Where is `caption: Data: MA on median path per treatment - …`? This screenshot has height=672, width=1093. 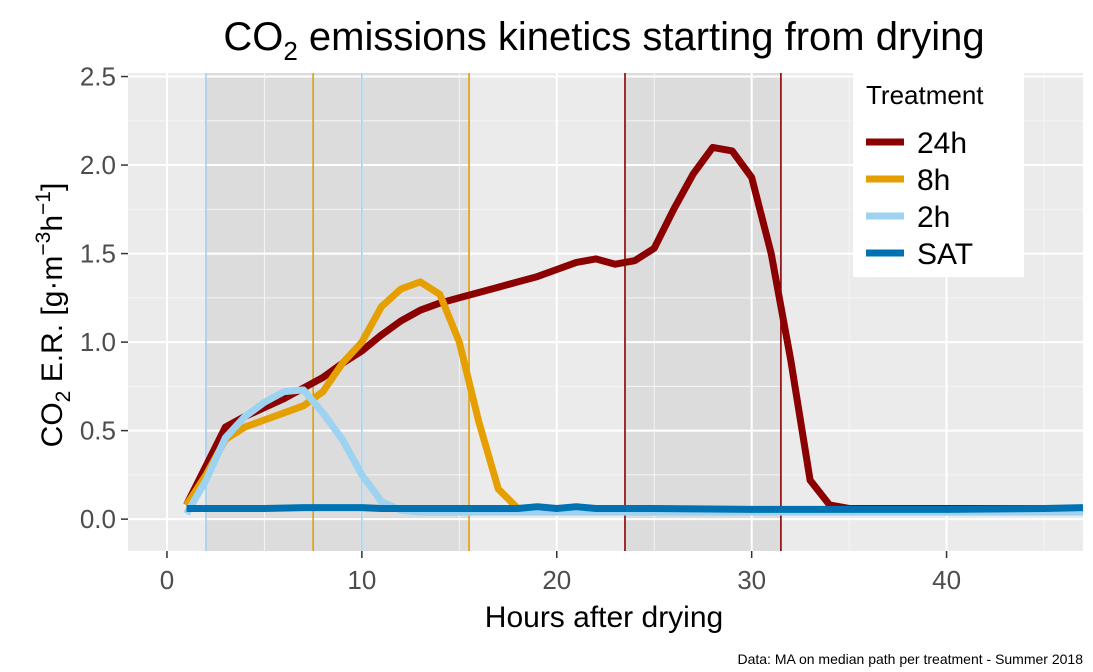
caption: Data: MA on median path per treatment - … is located at coordinates (910, 659).